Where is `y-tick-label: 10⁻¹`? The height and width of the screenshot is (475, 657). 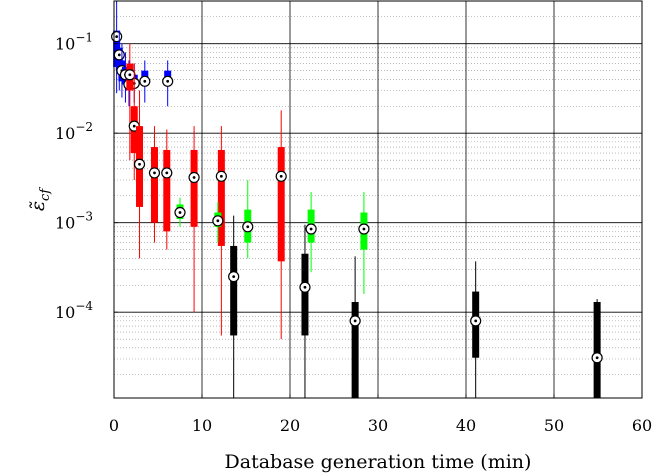
y-tick-label: 10⁻¹ is located at coordinates (74, 42).